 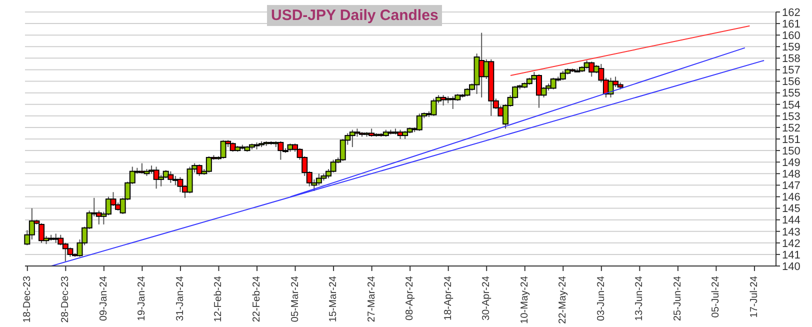 What do you see at coordinates (791, 255) in the screenshot?
I see `y-tick-label: 141` at bounding box center [791, 255].